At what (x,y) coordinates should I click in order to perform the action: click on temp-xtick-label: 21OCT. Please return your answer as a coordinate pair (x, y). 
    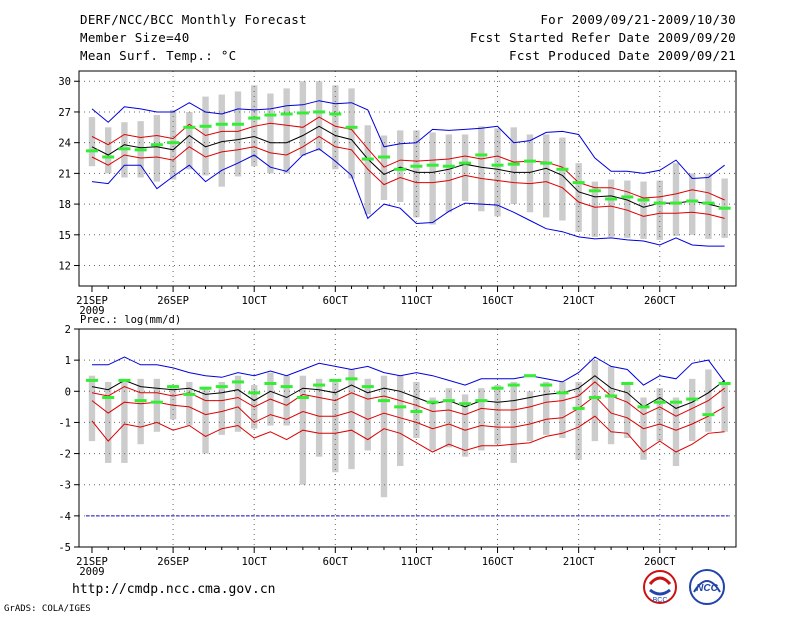
    Looking at the image, I should click on (579, 301).